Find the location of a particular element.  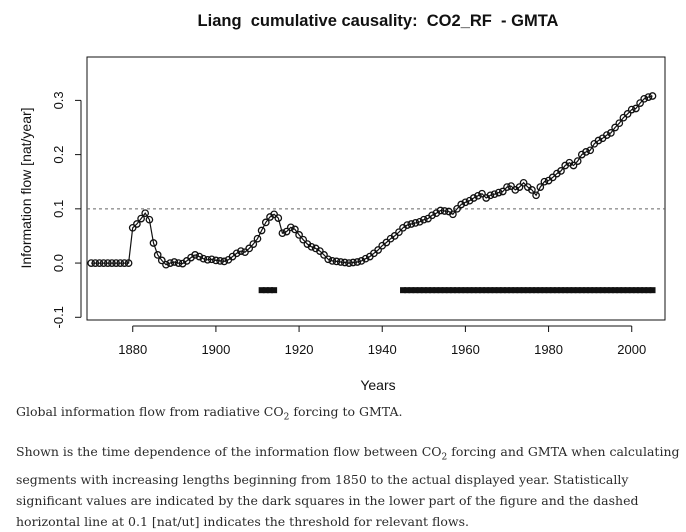

significance-marks is located at coordinates (457, 290).